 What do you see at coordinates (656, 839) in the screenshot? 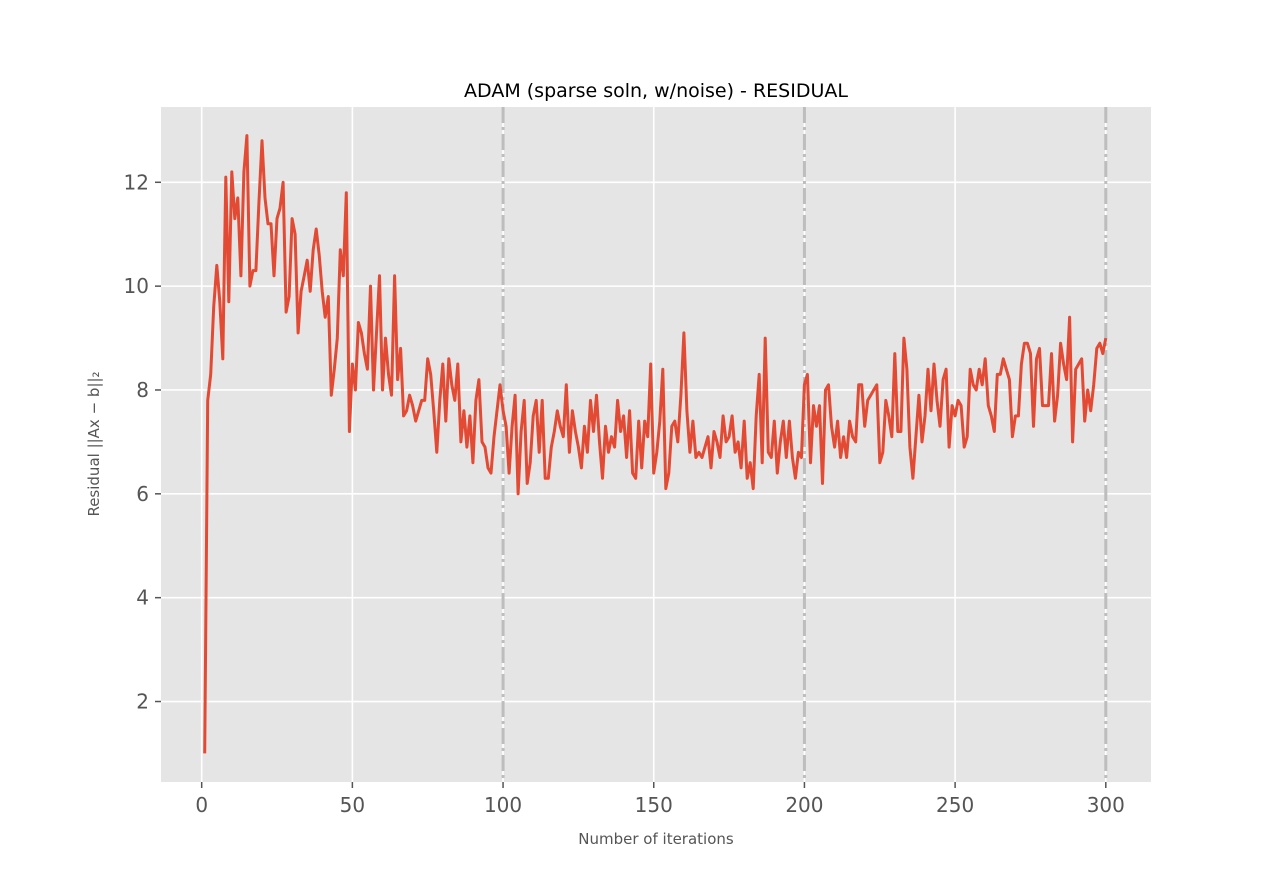
I see `x-axis-label: Number of iterations` at bounding box center [656, 839].